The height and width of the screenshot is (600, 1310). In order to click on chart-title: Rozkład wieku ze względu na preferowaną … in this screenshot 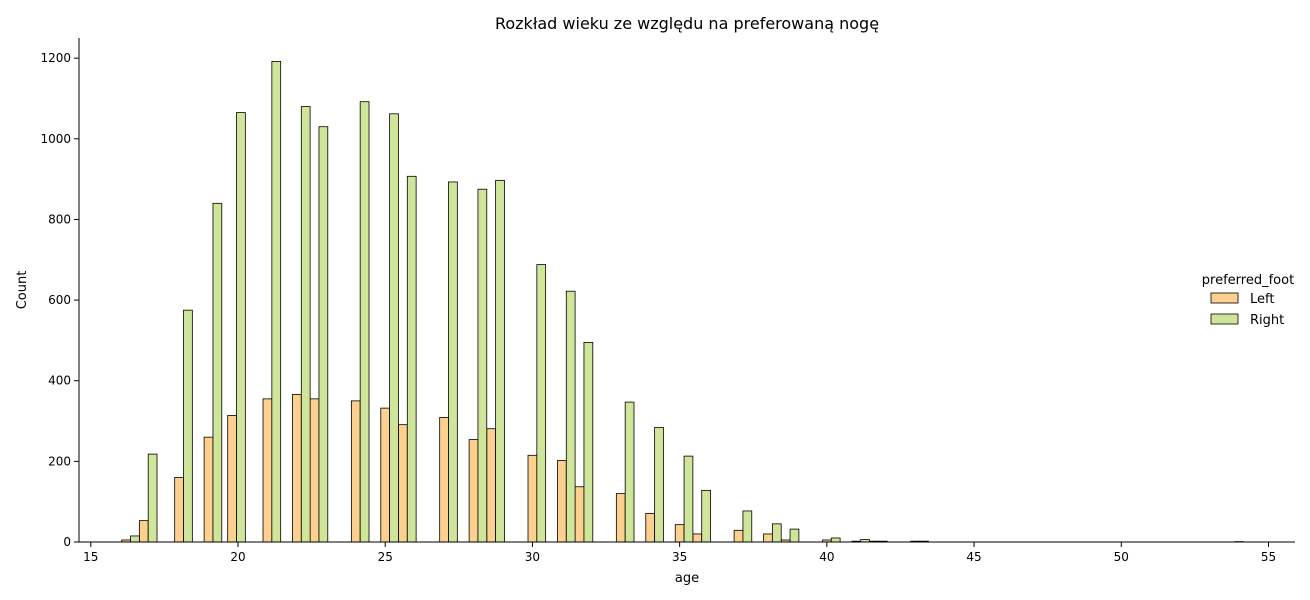, I will do `click(687, 23)`.